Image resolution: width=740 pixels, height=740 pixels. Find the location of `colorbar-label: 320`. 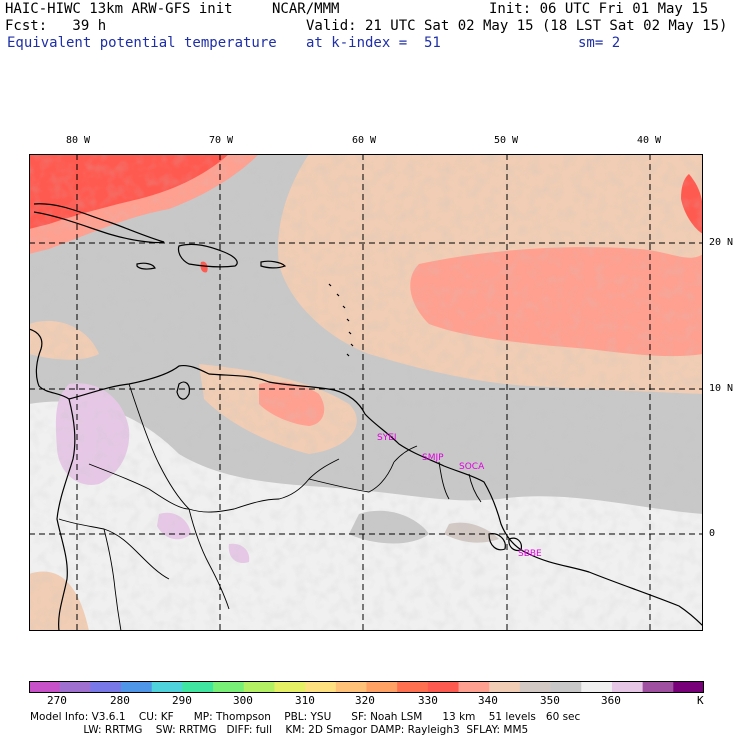

colorbar-label: 320 is located at coordinates (365, 700).